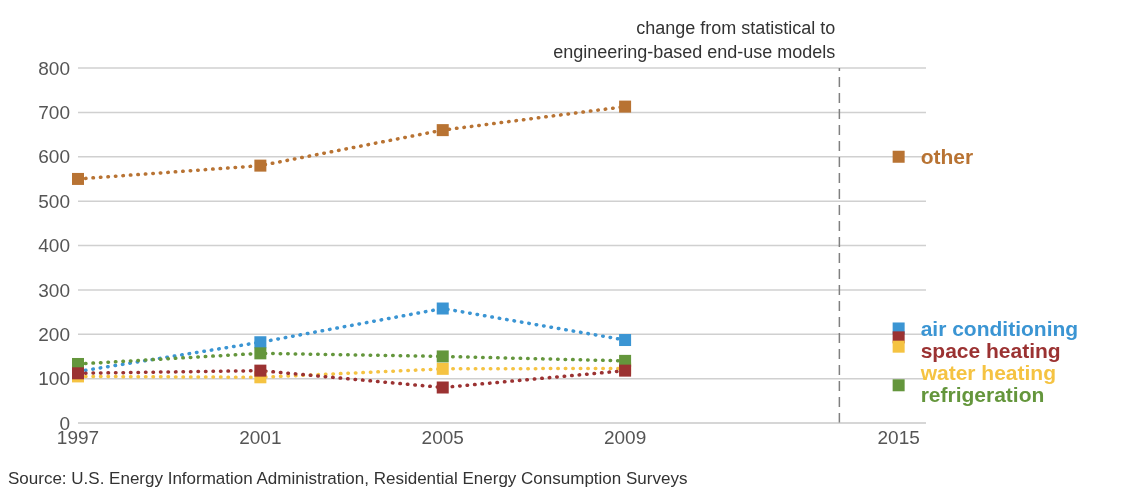 This screenshot has height=499, width=1144. I want to click on y-tick-label: 300, so click(54, 290).